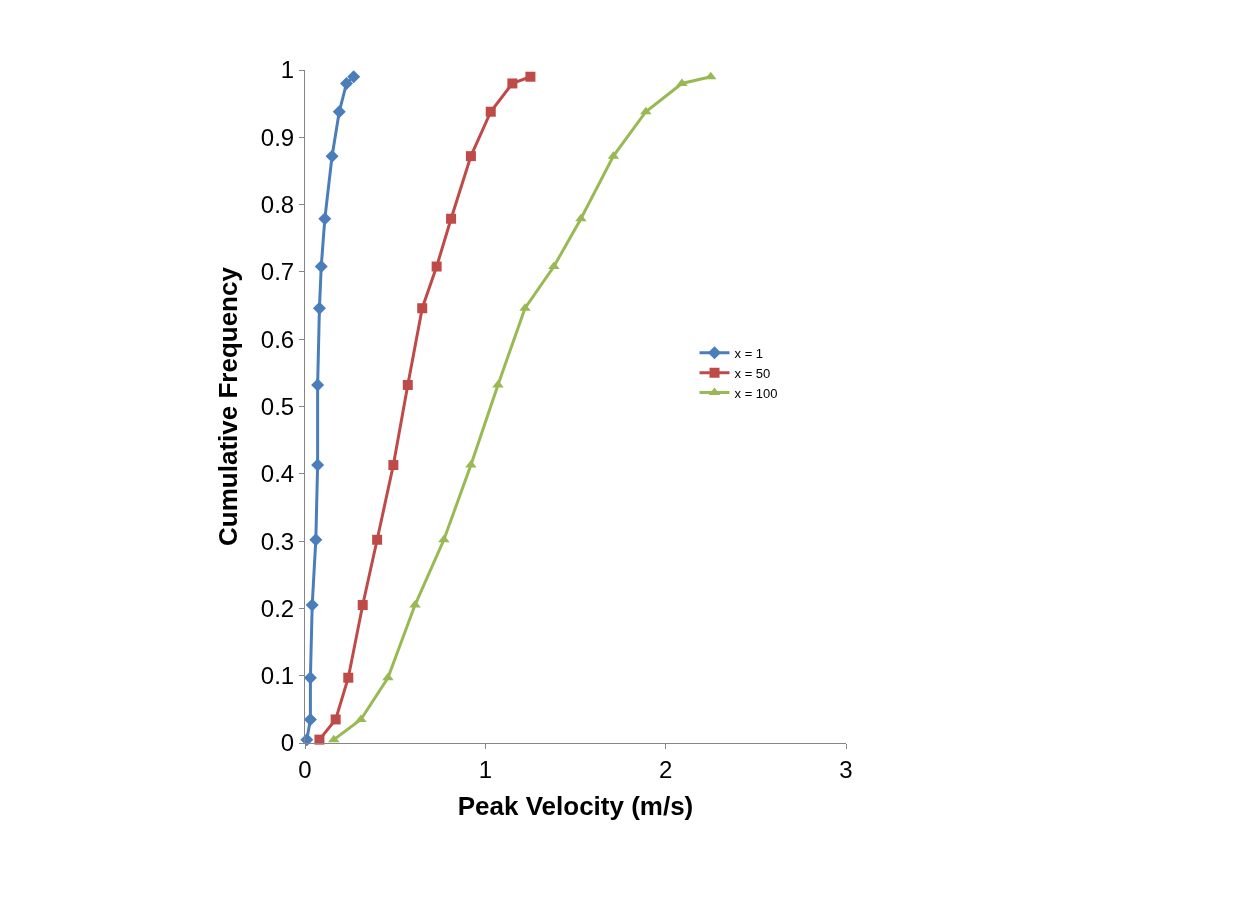  Describe the element at coordinates (575, 806) in the screenshot. I see `x-axis-title: Peak Velocity (m/s)` at that location.